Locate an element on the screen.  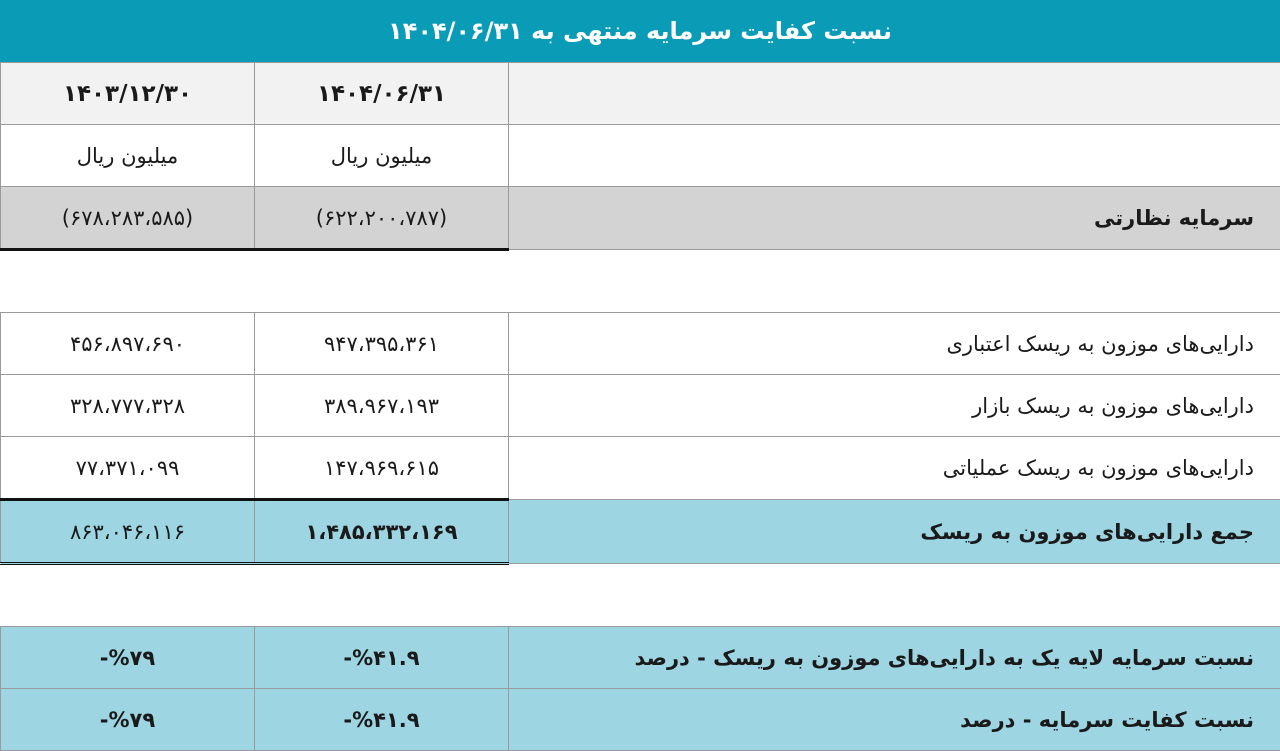
row-label: سرمایه نظارتی is located at coordinates (894, 218).